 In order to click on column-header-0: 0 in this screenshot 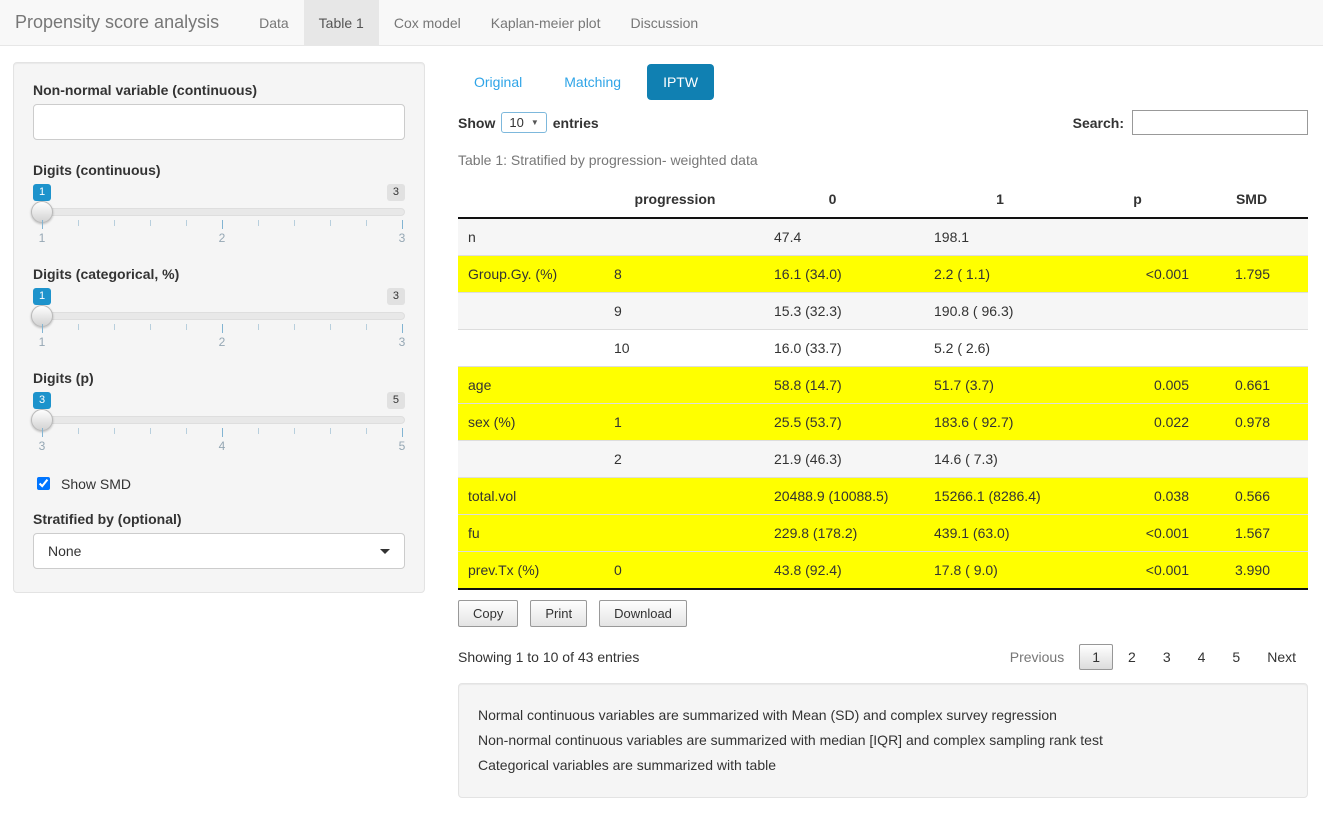, I will do `click(832, 200)`.